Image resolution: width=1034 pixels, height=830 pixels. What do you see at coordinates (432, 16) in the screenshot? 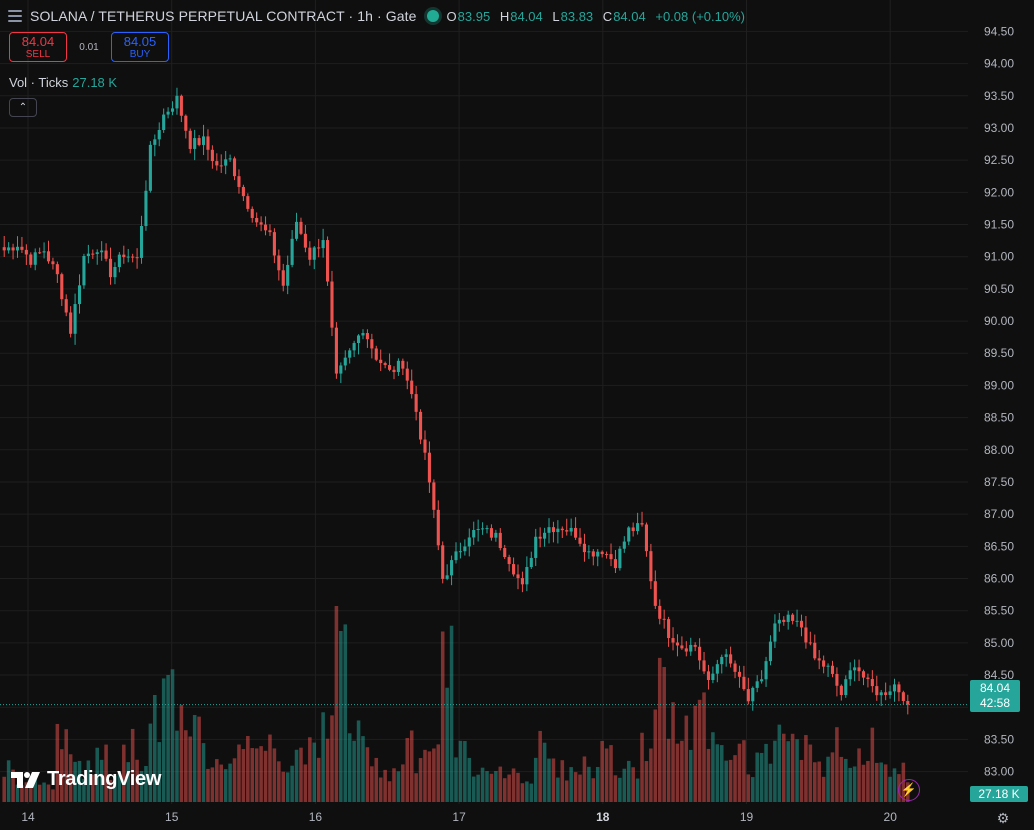
I see `market-status-icon` at bounding box center [432, 16].